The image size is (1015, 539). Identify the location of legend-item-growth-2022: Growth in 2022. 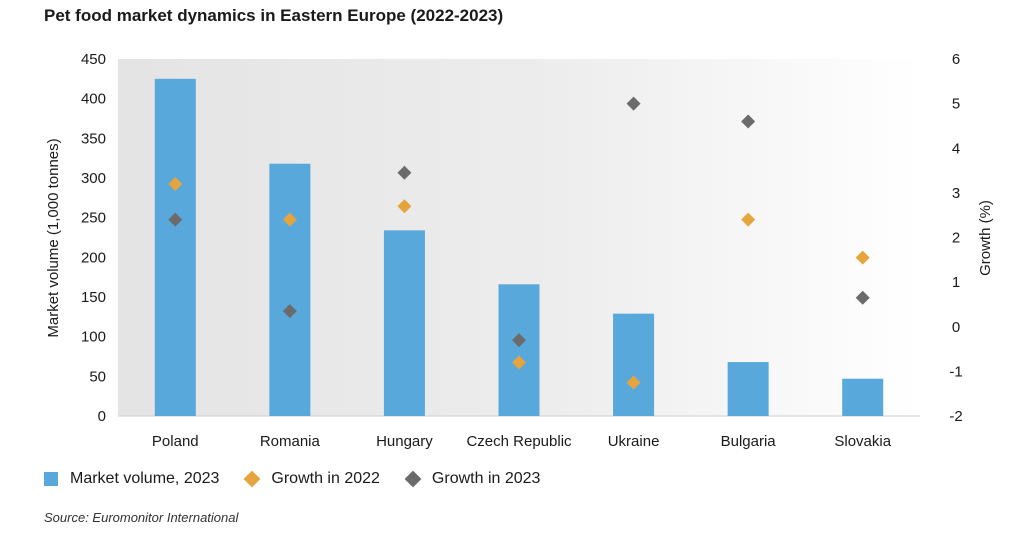
(311, 479).